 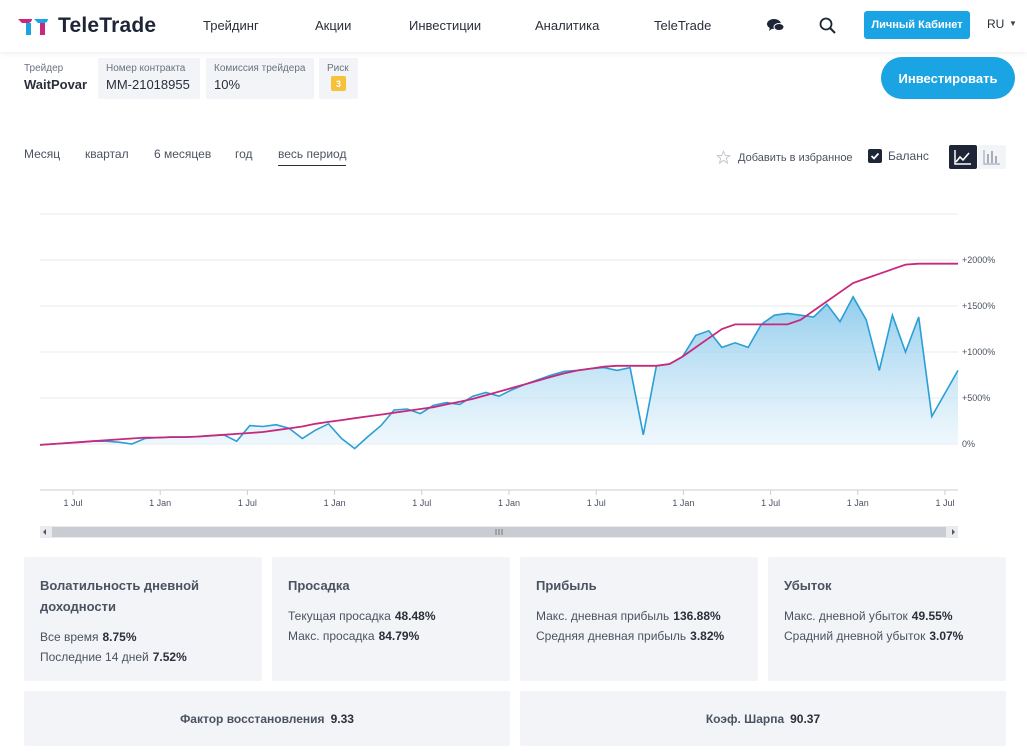 I want to click on commission-label: Комиссия трейдера, so click(x=260, y=68).